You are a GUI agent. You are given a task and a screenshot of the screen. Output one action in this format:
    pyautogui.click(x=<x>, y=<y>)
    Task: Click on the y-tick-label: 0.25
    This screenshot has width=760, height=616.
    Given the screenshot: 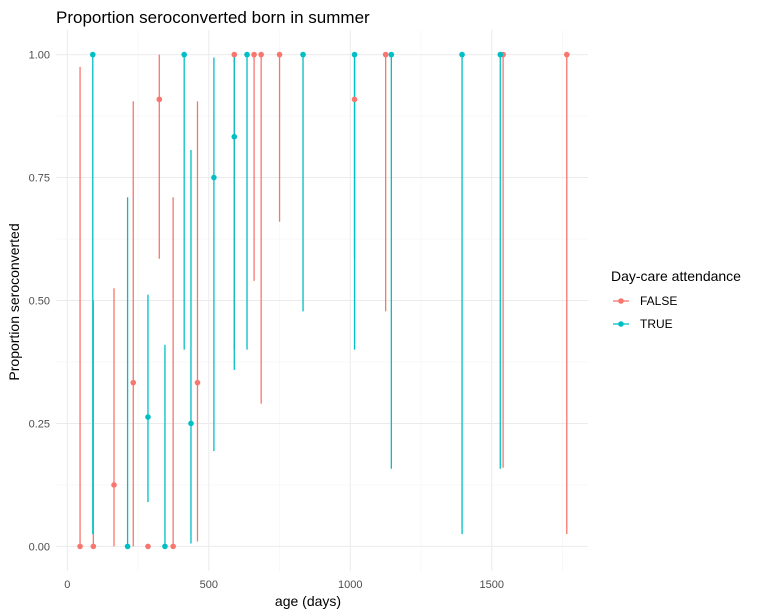 What is the action you would take?
    pyautogui.click(x=39, y=424)
    